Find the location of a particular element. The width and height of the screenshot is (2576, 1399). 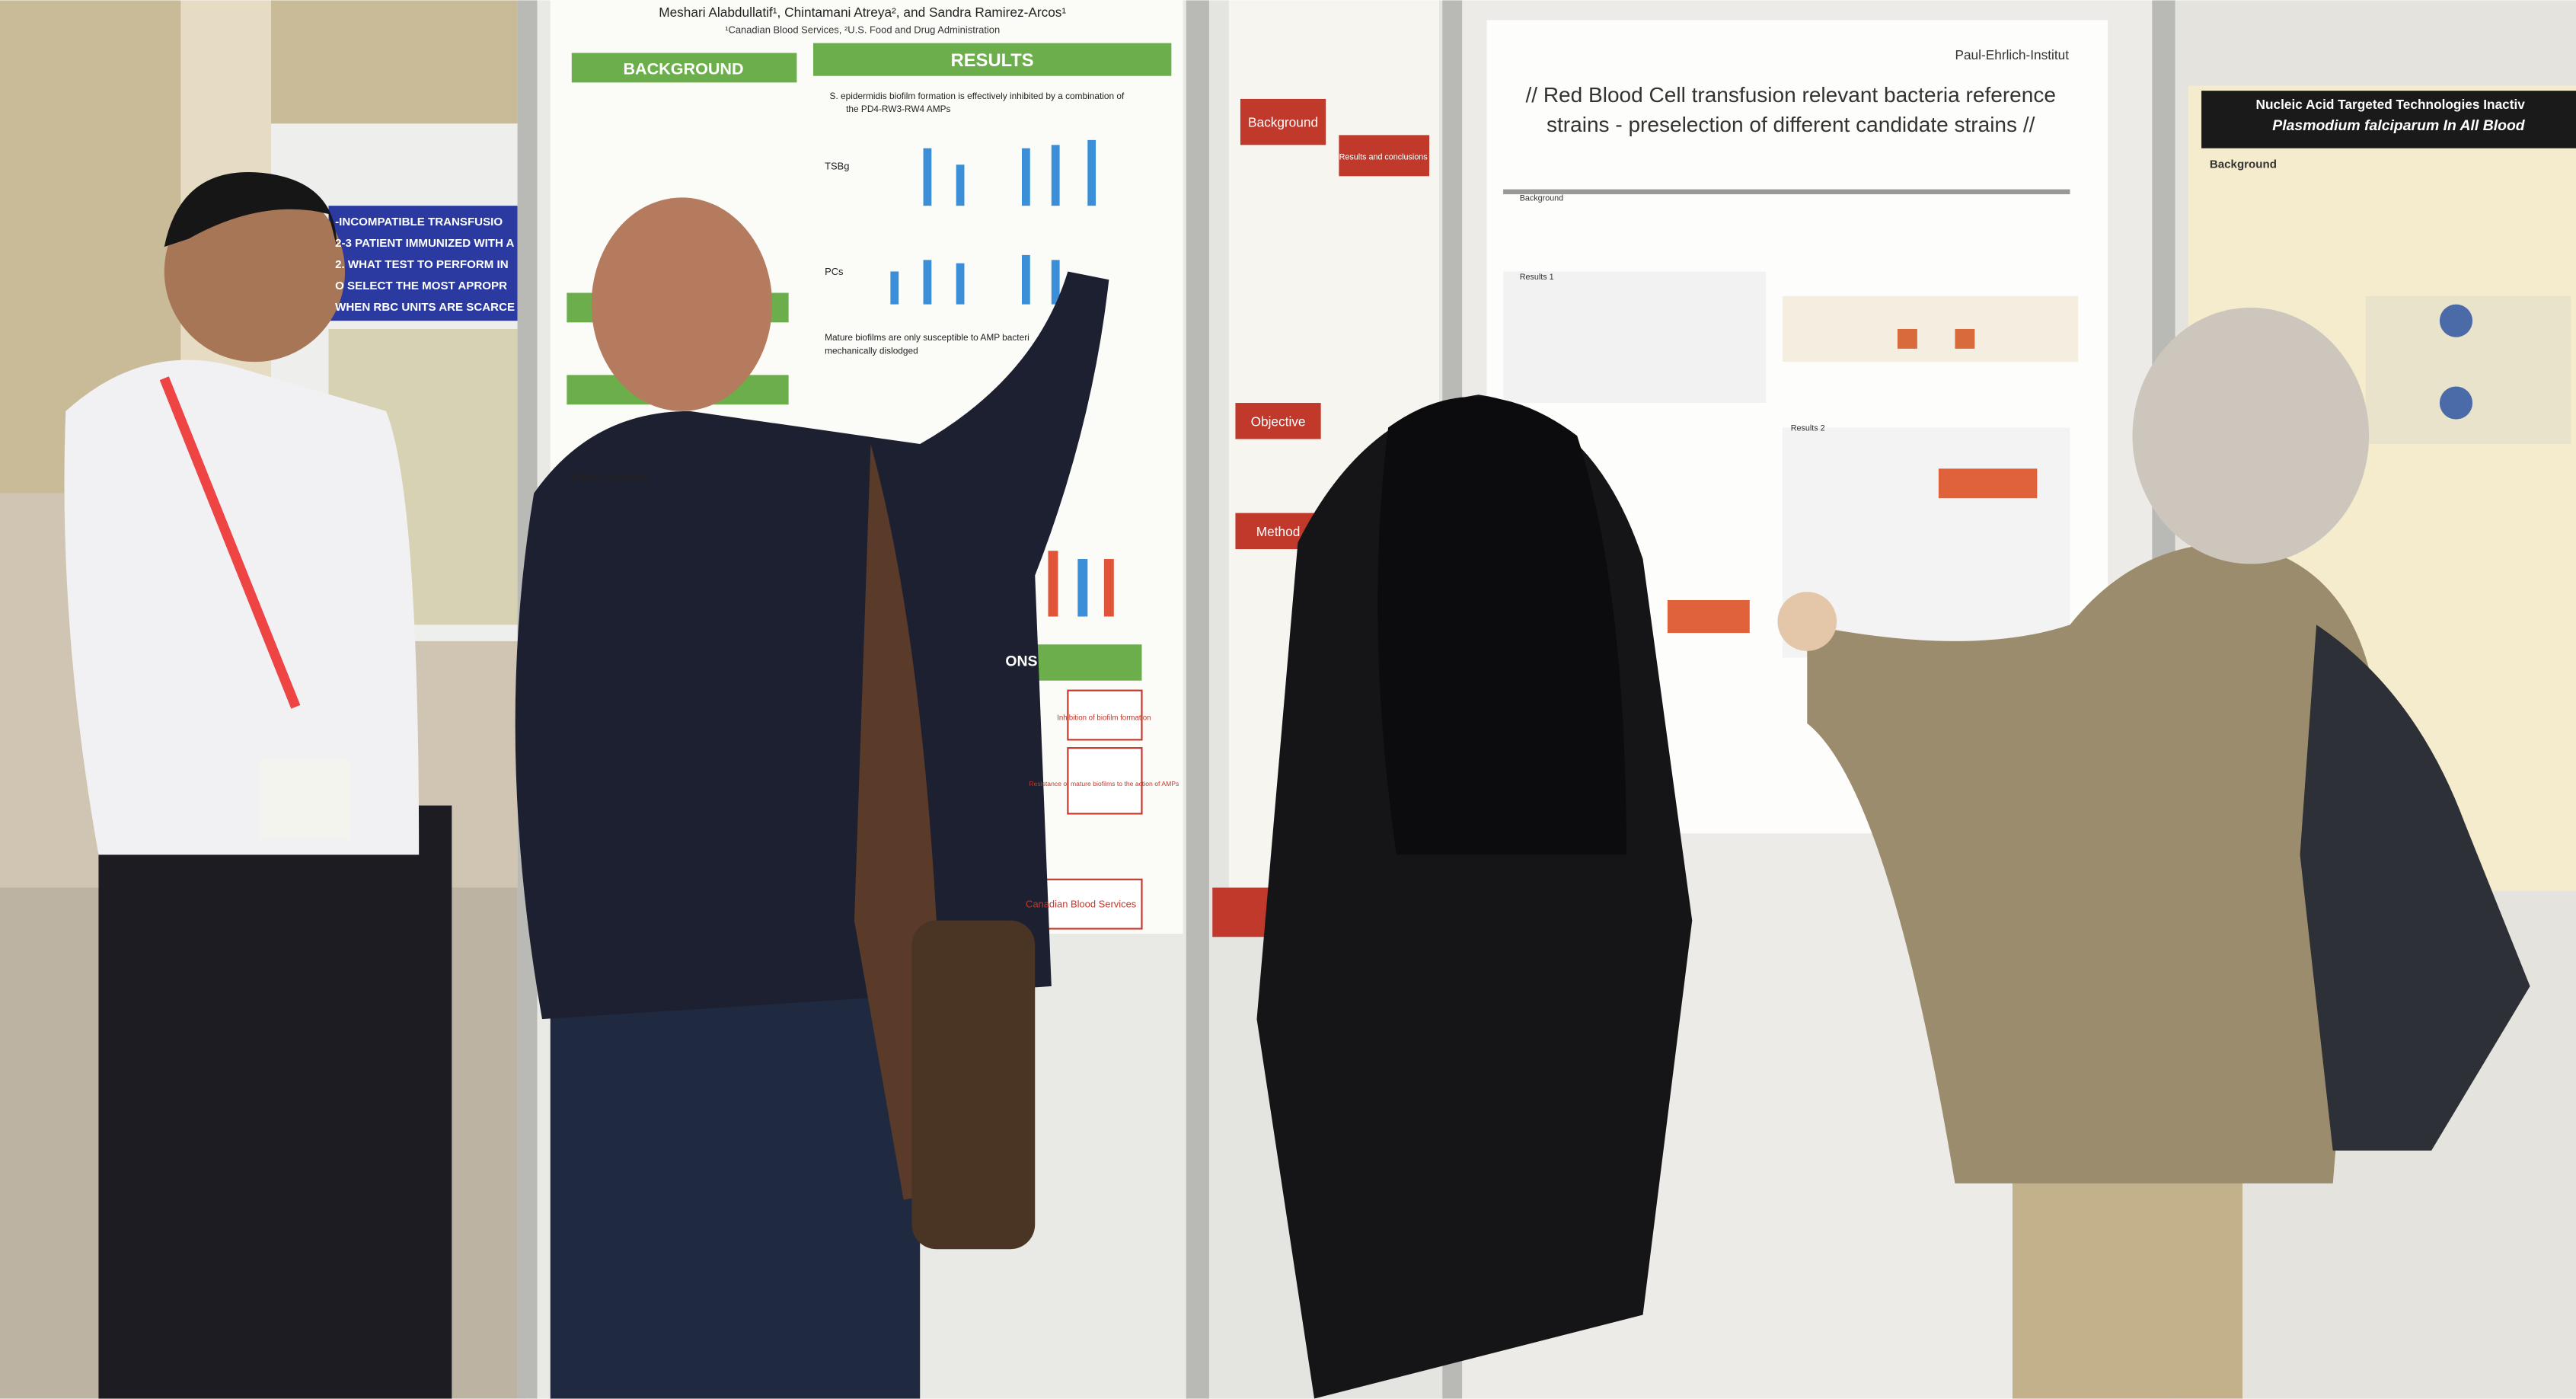

row-label: PCs is located at coordinates (834, 271).